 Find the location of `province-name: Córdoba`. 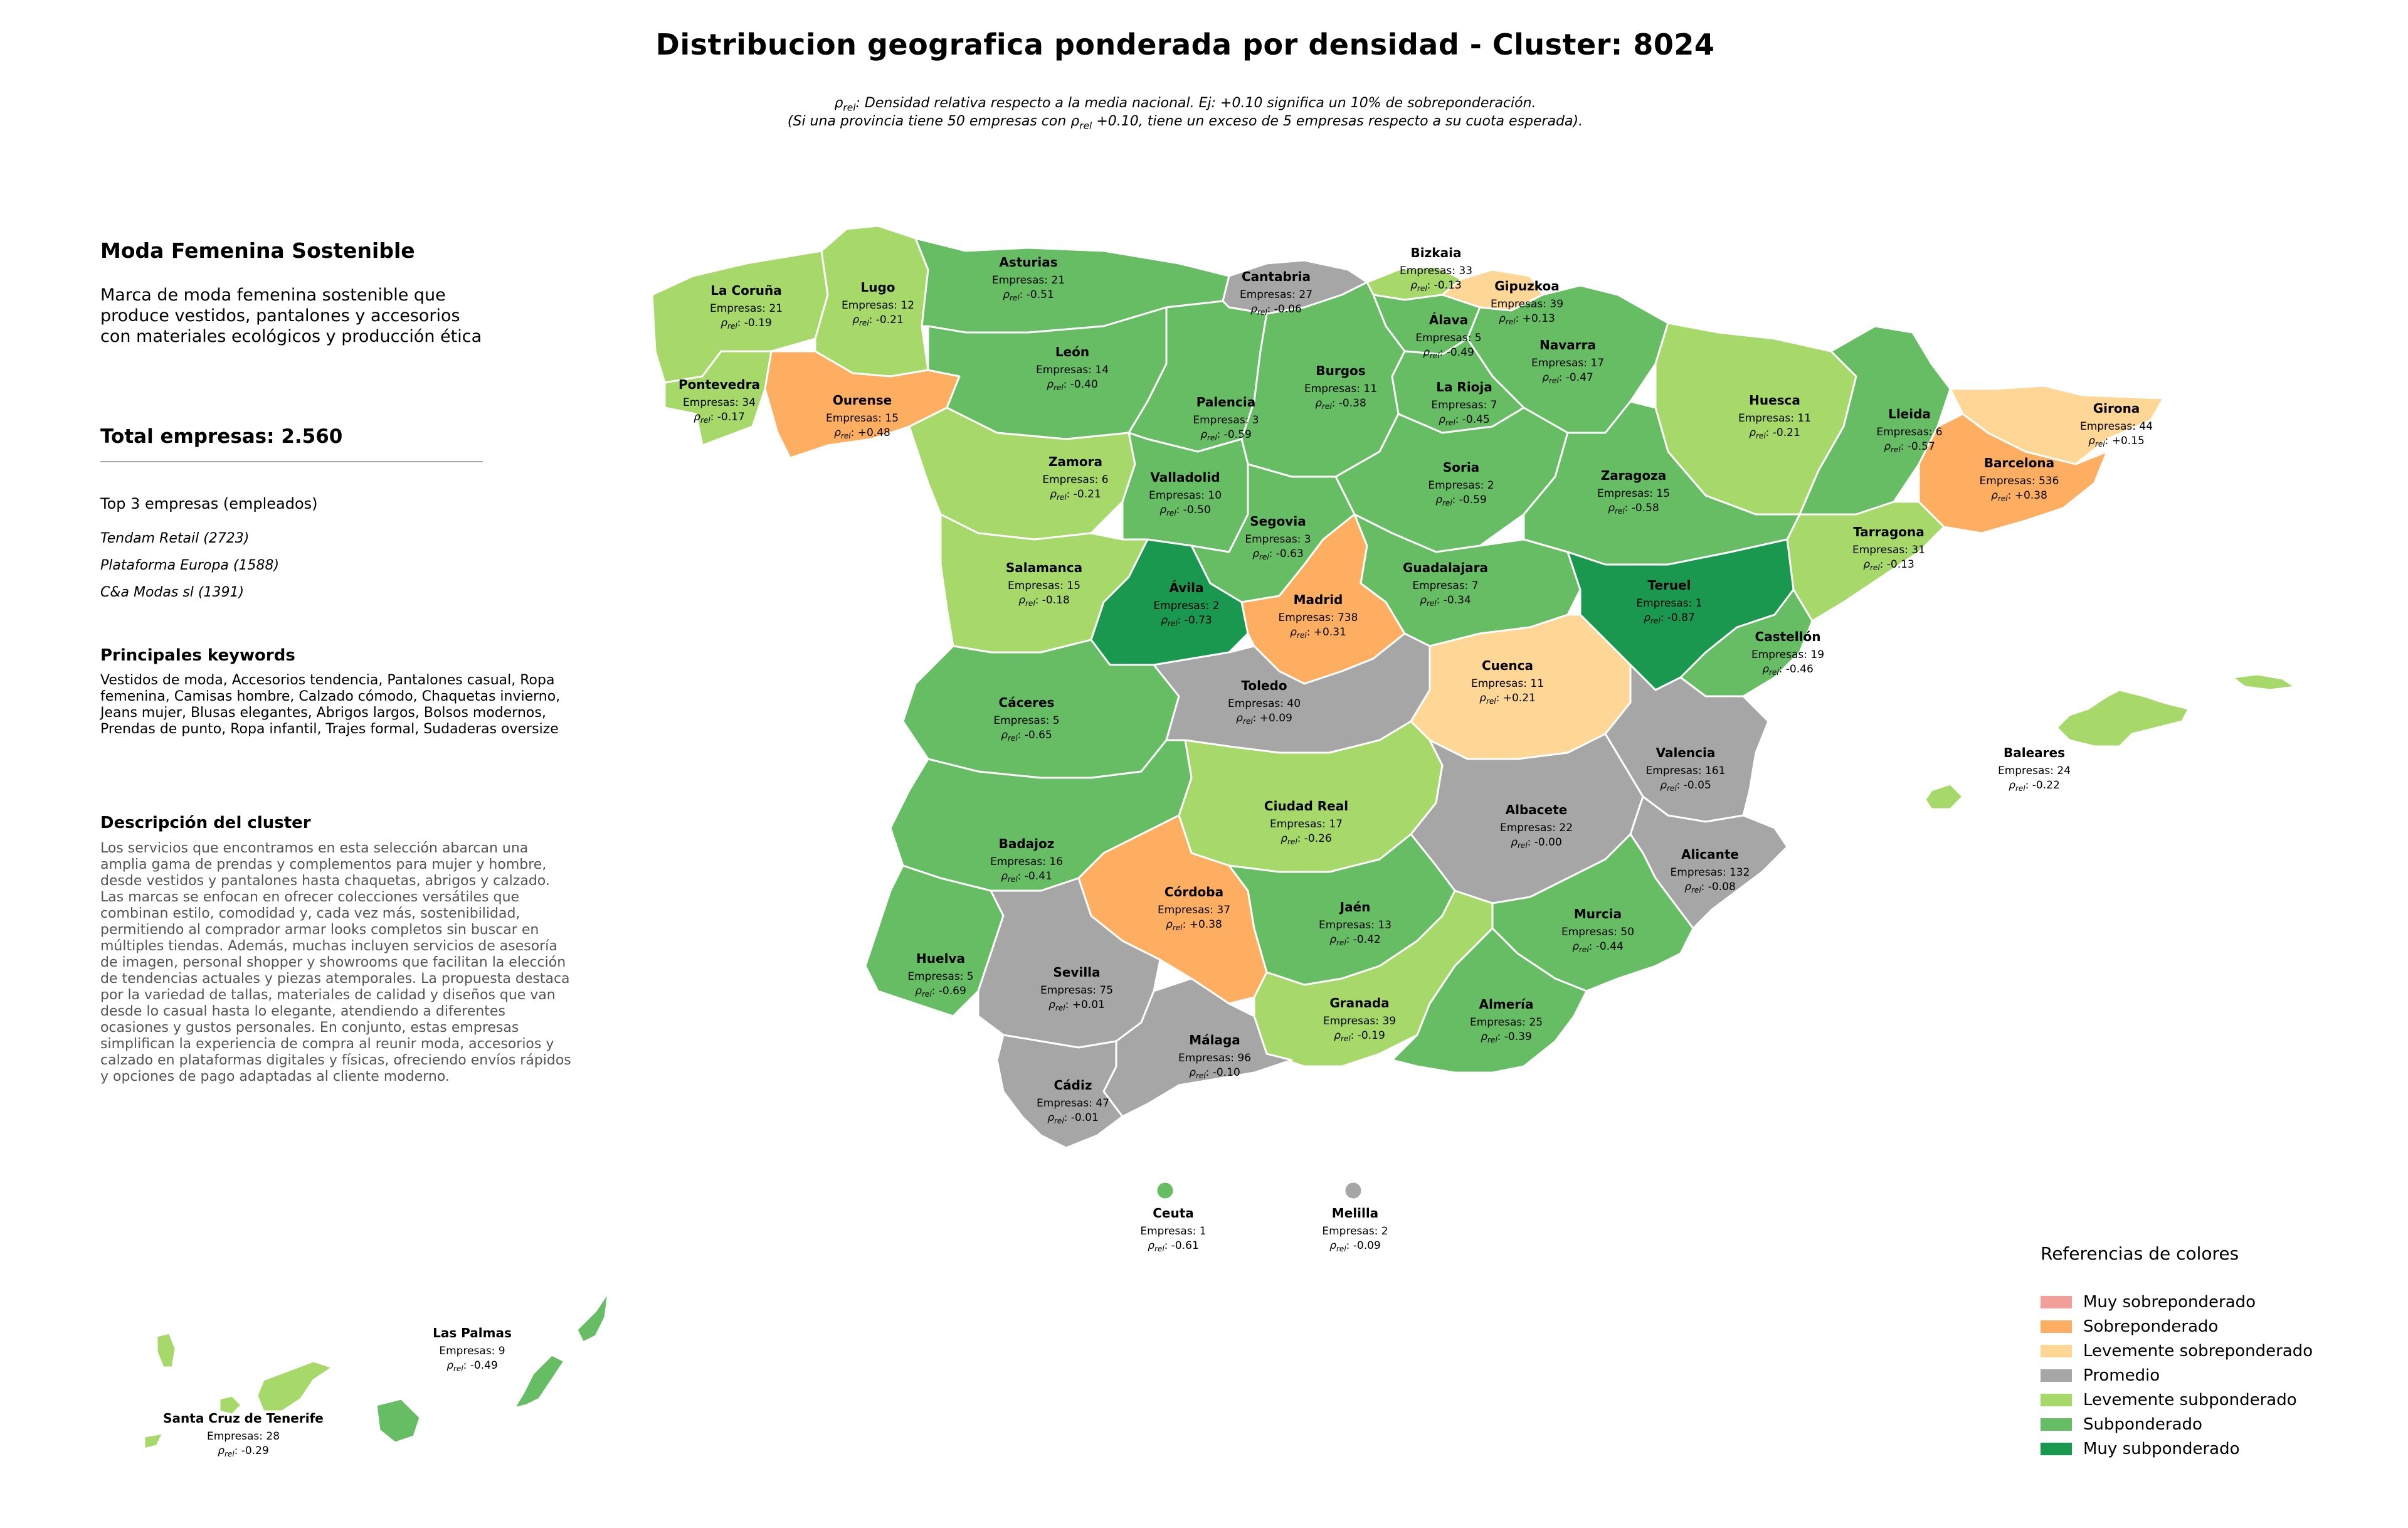

province-name: Córdoba is located at coordinates (1193, 891).